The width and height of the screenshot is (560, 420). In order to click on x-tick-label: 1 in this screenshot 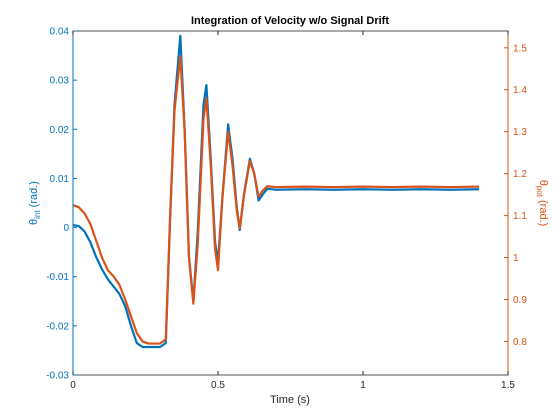, I will do `click(363, 385)`.